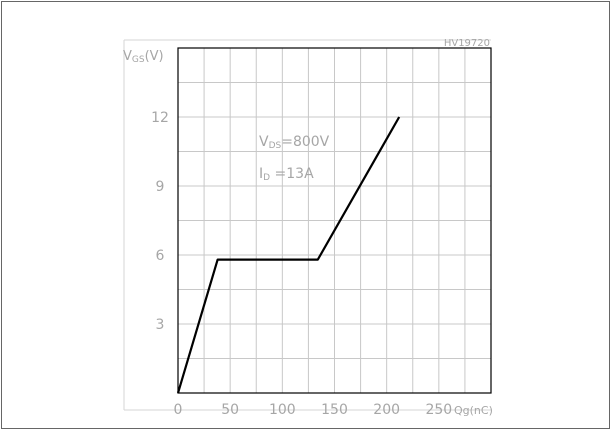 Image resolution: width=613 pixels, height=432 pixels. I want to click on annotation-id-main: I, so click(261, 174).